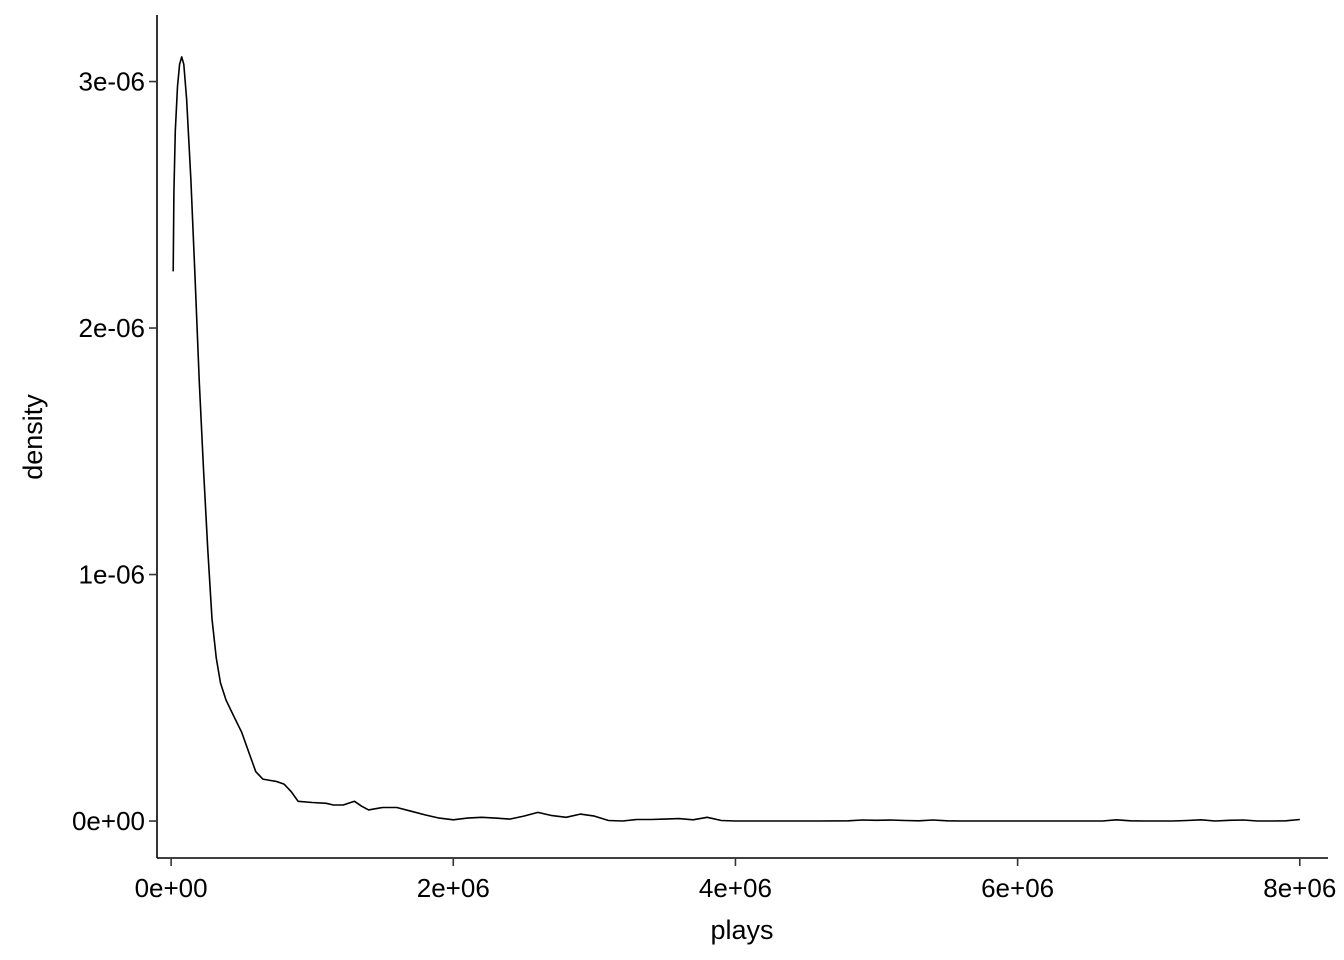 This screenshot has height=960, width=1344. What do you see at coordinates (108, 821) in the screenshot?
I see `y-tick-label-0: 0e+00` at bounding box center [108, 821].